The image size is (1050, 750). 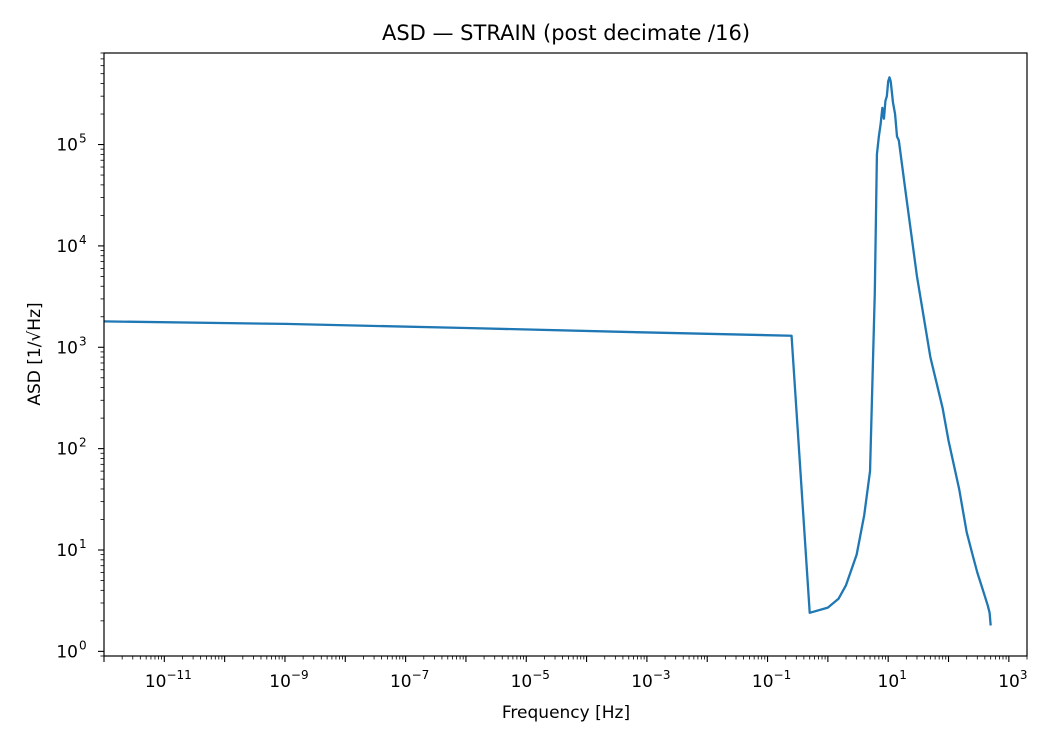 I want to click on x-tick-label: 10⁻¹, so click(x=771, y=680).